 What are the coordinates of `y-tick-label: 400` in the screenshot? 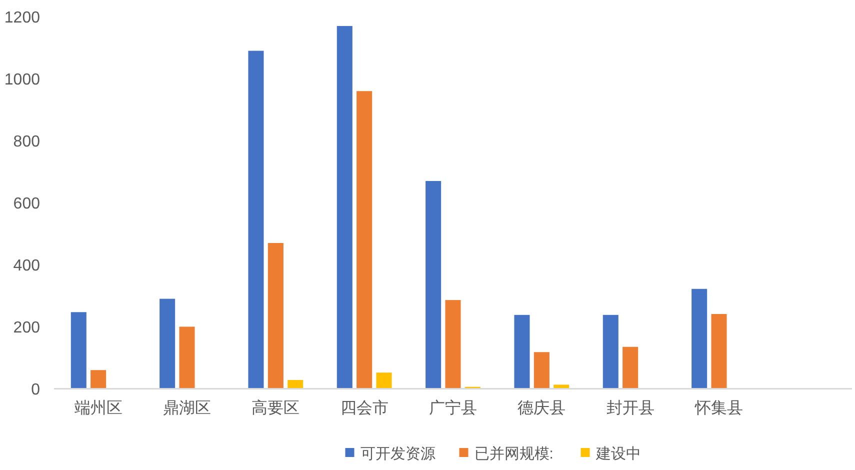 It's located at (26, 265).